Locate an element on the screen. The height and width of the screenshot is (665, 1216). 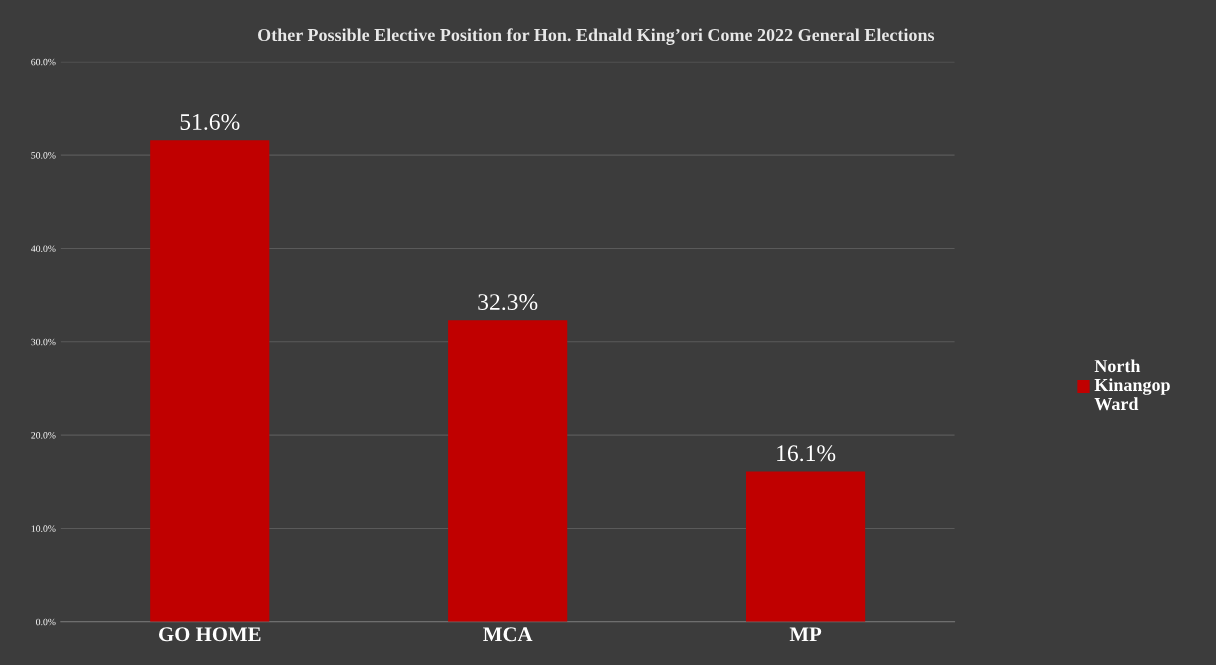
data-label: 51.6% is located at coordinates (210, 121).